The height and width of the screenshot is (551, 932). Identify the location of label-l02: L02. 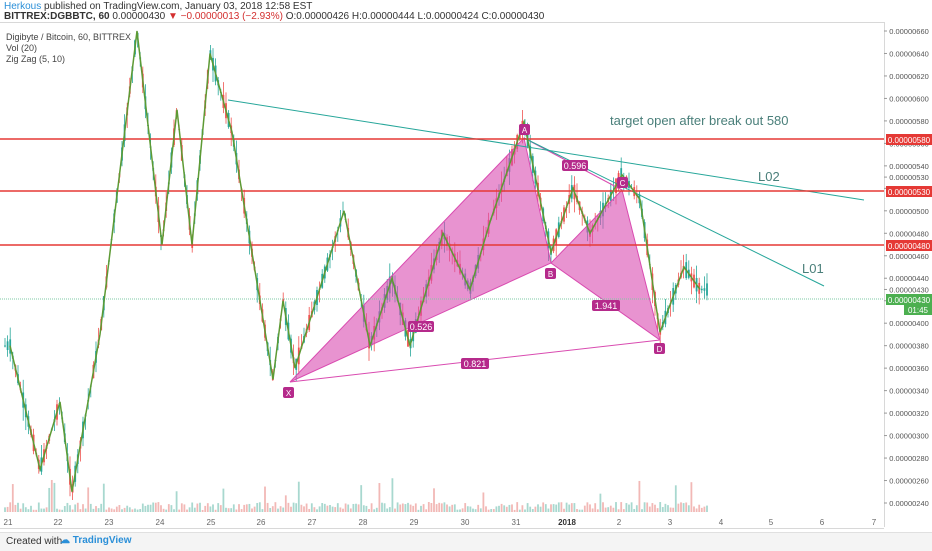
(769, 176).